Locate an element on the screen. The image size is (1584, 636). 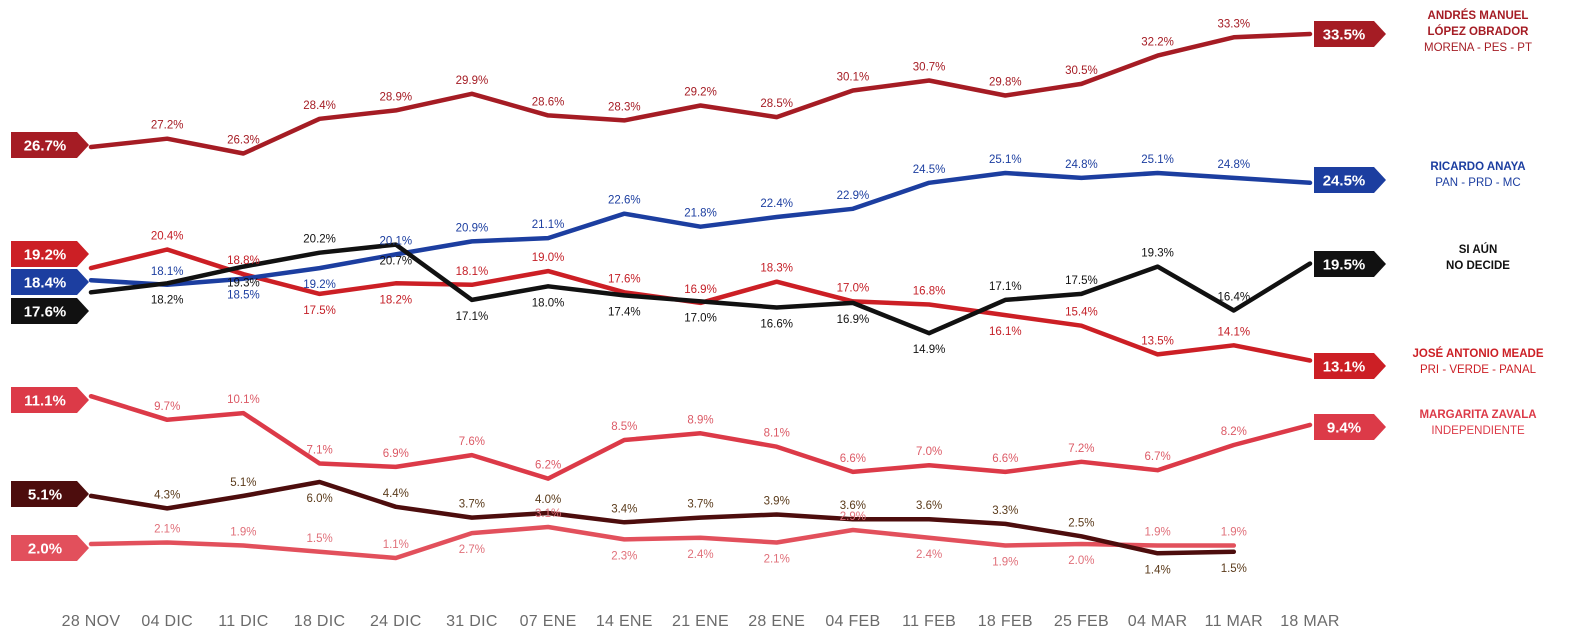
legend-candidate-name: LÓPEZ OBRADOR is located at coordinates (1479, 31).